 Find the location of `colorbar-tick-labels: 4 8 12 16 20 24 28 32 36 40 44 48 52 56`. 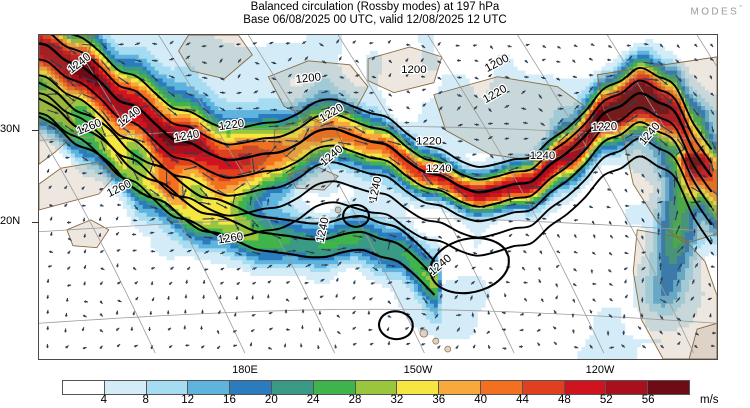

colorbar-tick-labels: 4 8 12 16 20 24 28 32 36 40 44 48 52 56 is located at coordinates (376, 401).